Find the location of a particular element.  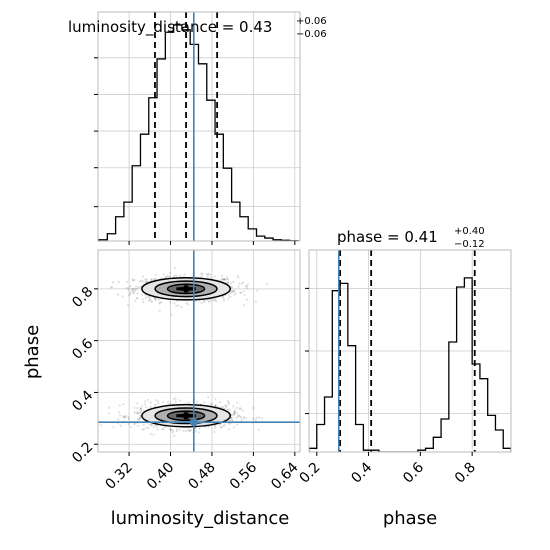

x-tick-label: 0.56 is located at coordinates (243, 475).